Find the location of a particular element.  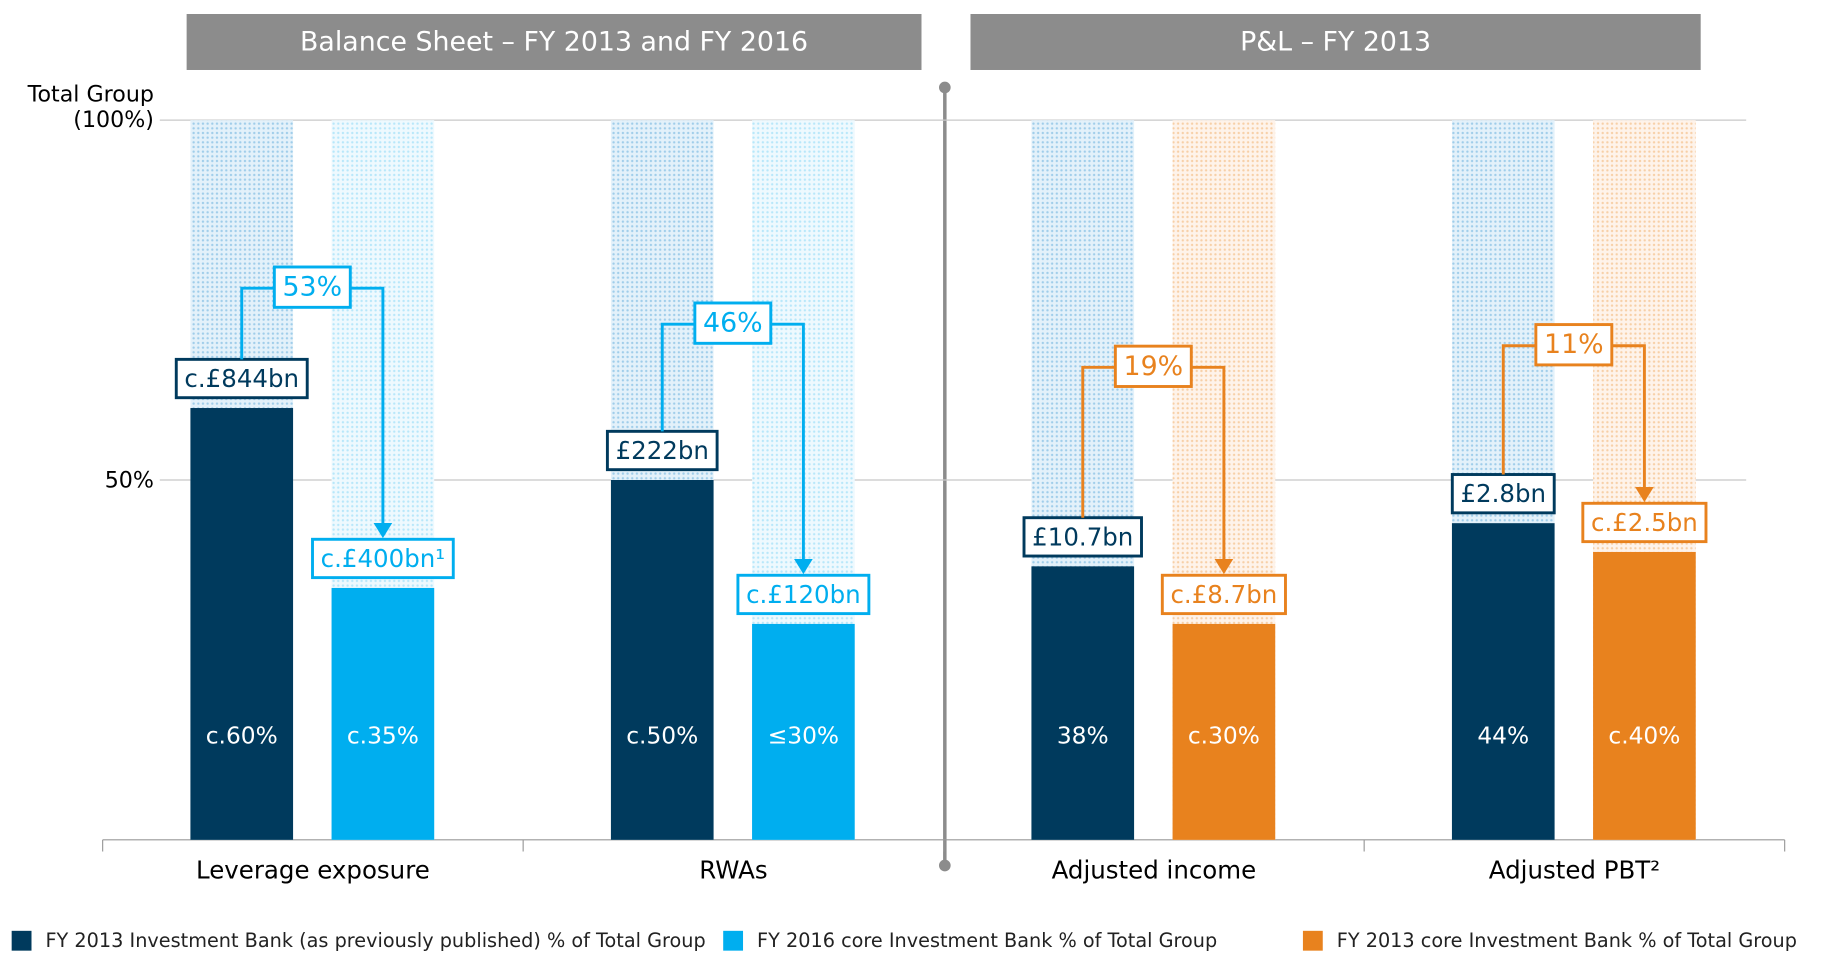

amount-label: £10.7bn is located at coordinates (1082, 536).